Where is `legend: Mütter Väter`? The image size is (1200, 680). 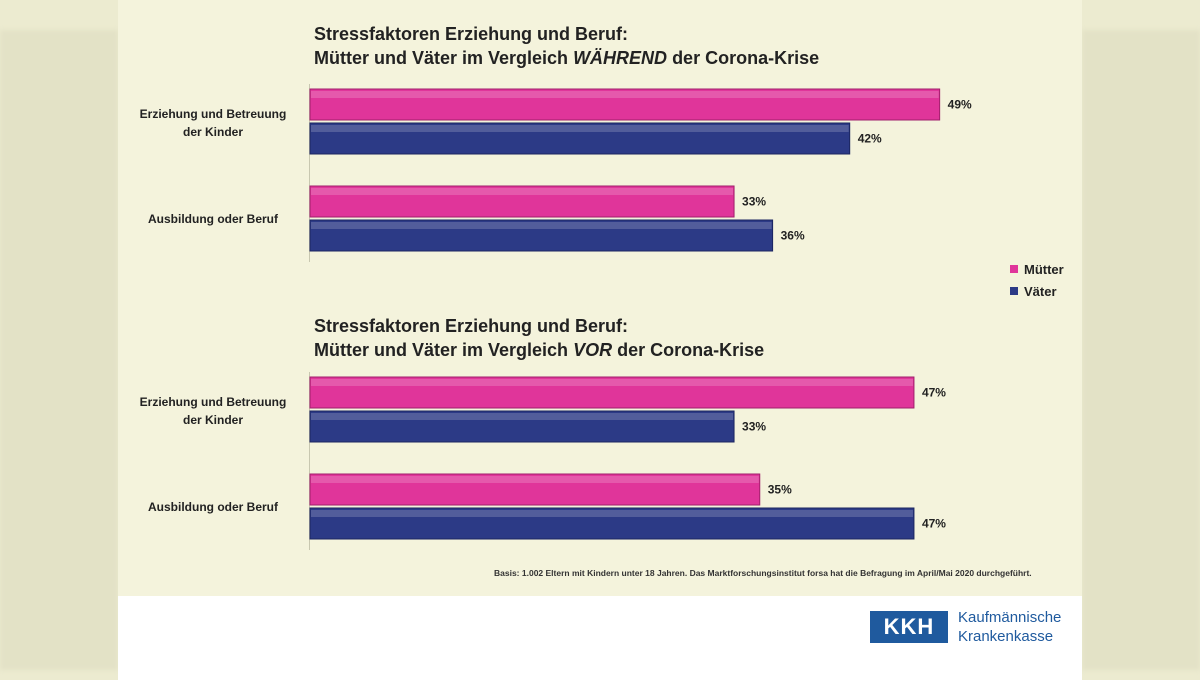 legend: Mütter Väter is located at coordinates (1037, 280).